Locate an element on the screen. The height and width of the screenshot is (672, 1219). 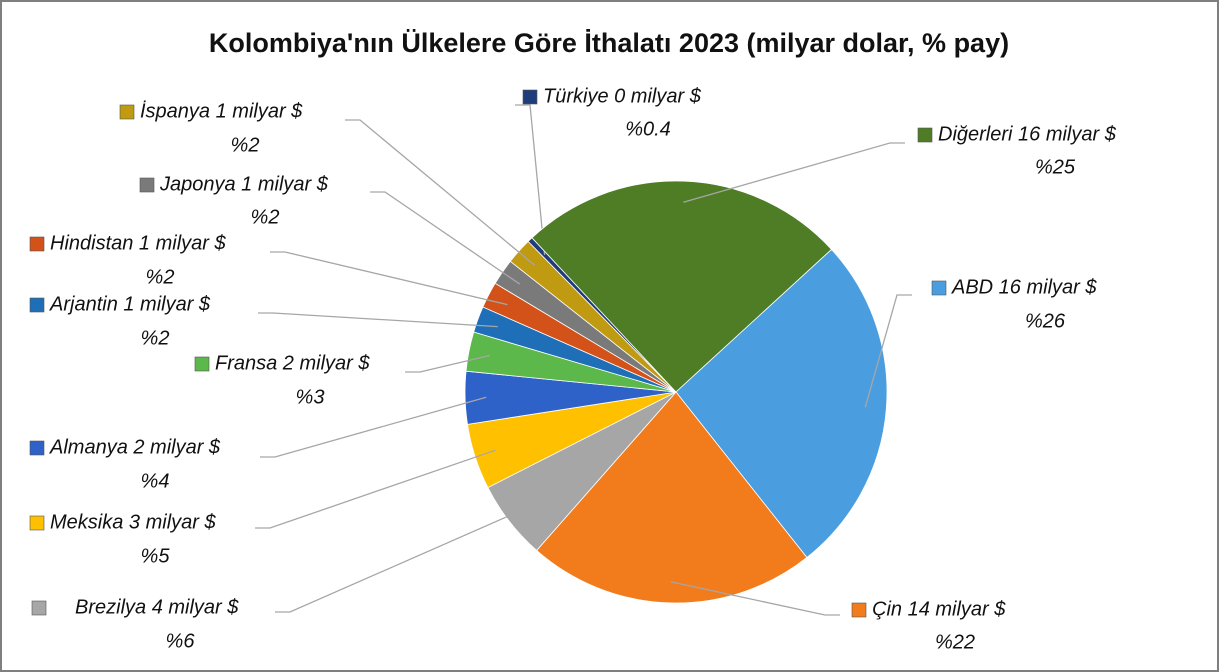
slice-label: Türkiye 0 milyar $ is located at coordinates (622, 96).